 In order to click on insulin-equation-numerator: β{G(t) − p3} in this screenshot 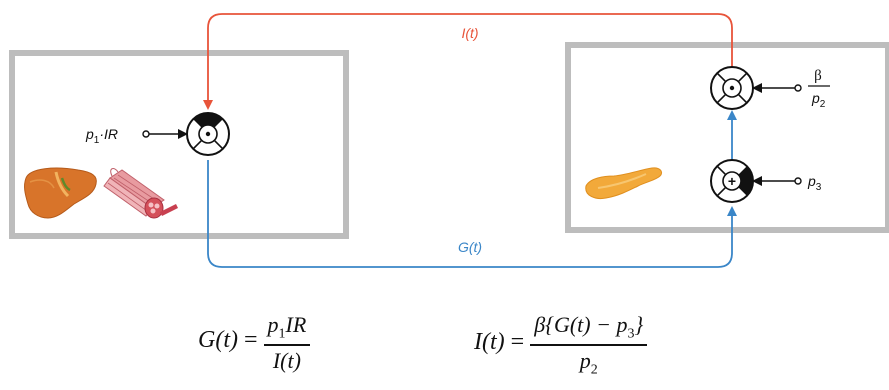, I will do `click(589, 329)`.